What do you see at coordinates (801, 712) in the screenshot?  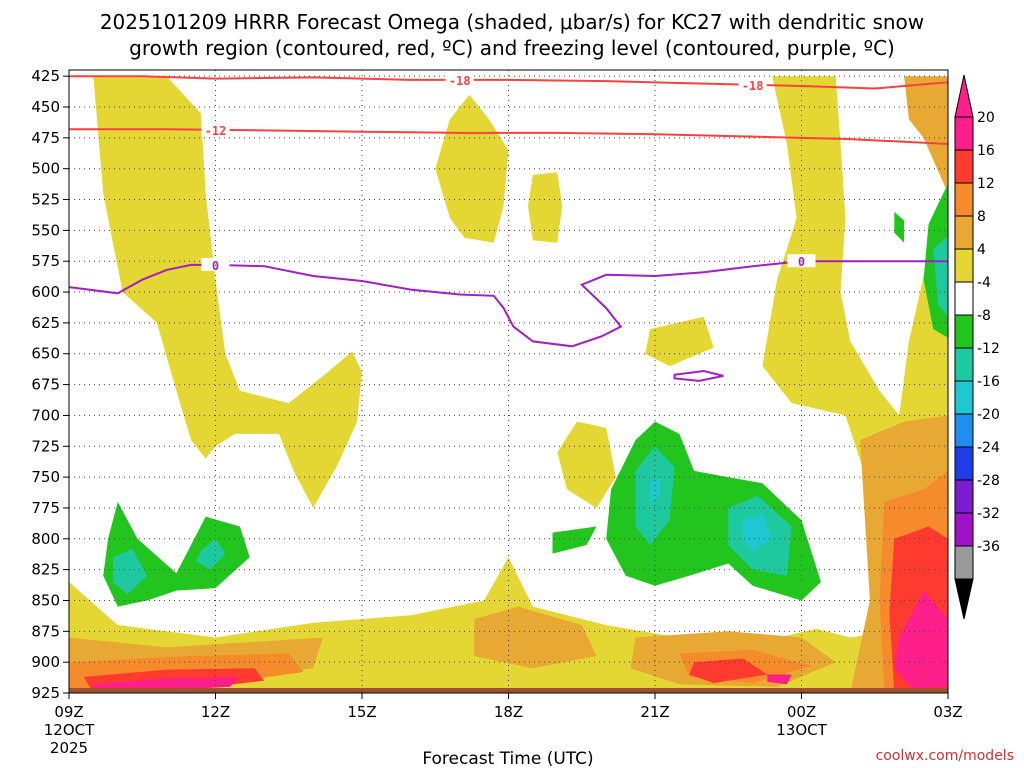 I see `x-tick-label: 00Z` at bounding box center [801, 712].